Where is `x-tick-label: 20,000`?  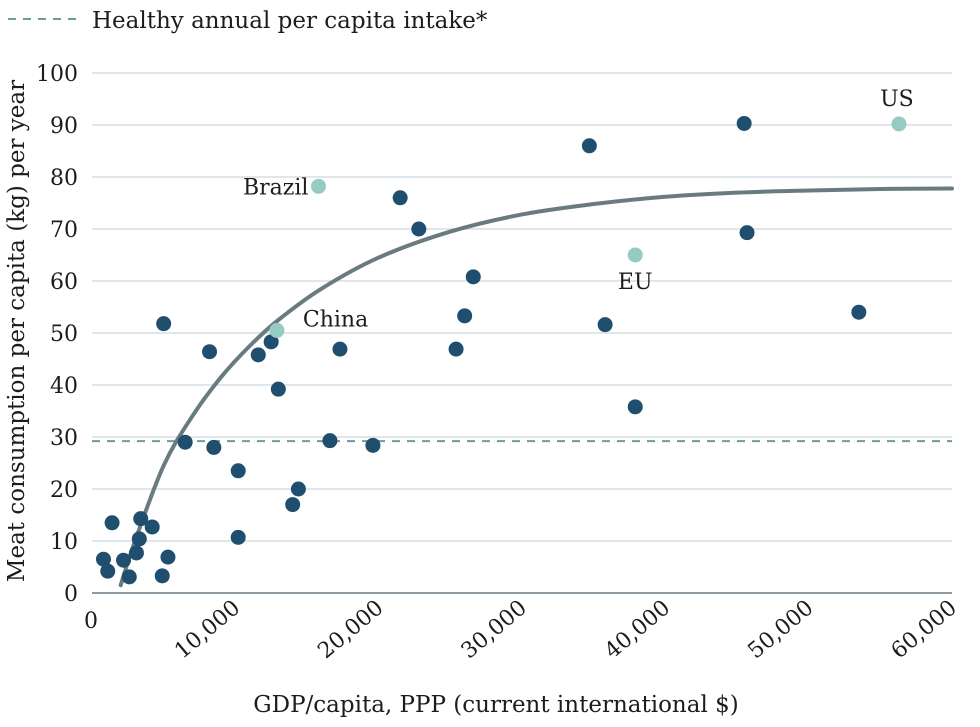 x-tick-label: 20,000 is located at coordinates (350, 629).